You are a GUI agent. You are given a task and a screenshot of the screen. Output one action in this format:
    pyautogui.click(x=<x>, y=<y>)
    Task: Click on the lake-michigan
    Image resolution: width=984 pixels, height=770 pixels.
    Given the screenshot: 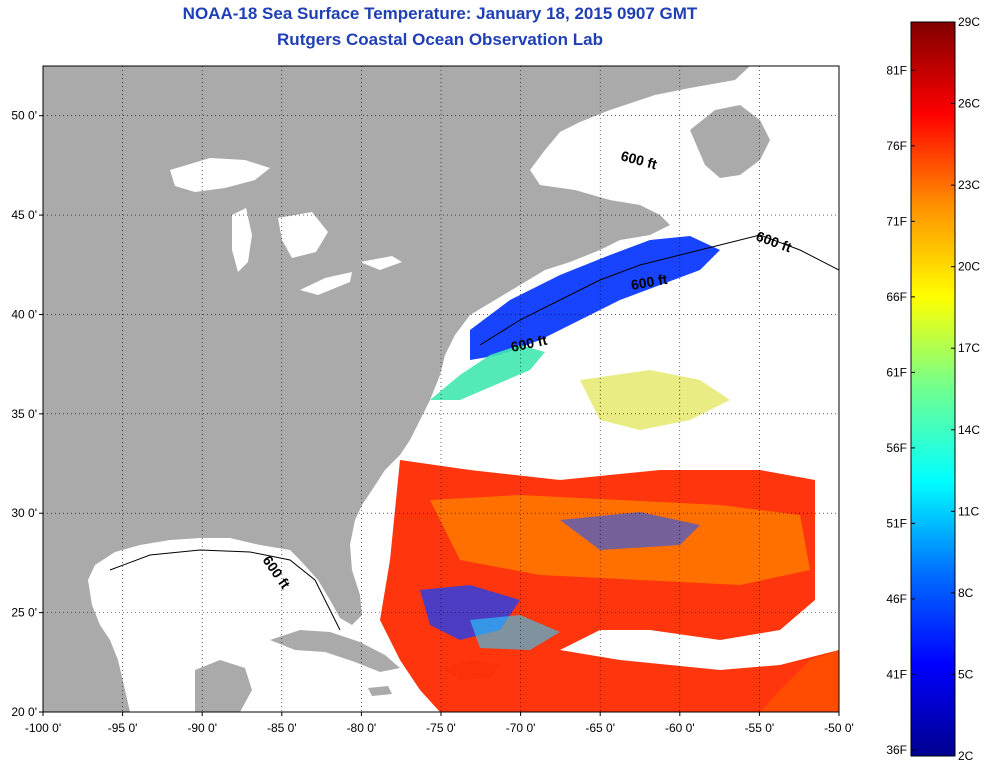 What is the action you would take?
    pyautogui.click(x=242, y=240)
    